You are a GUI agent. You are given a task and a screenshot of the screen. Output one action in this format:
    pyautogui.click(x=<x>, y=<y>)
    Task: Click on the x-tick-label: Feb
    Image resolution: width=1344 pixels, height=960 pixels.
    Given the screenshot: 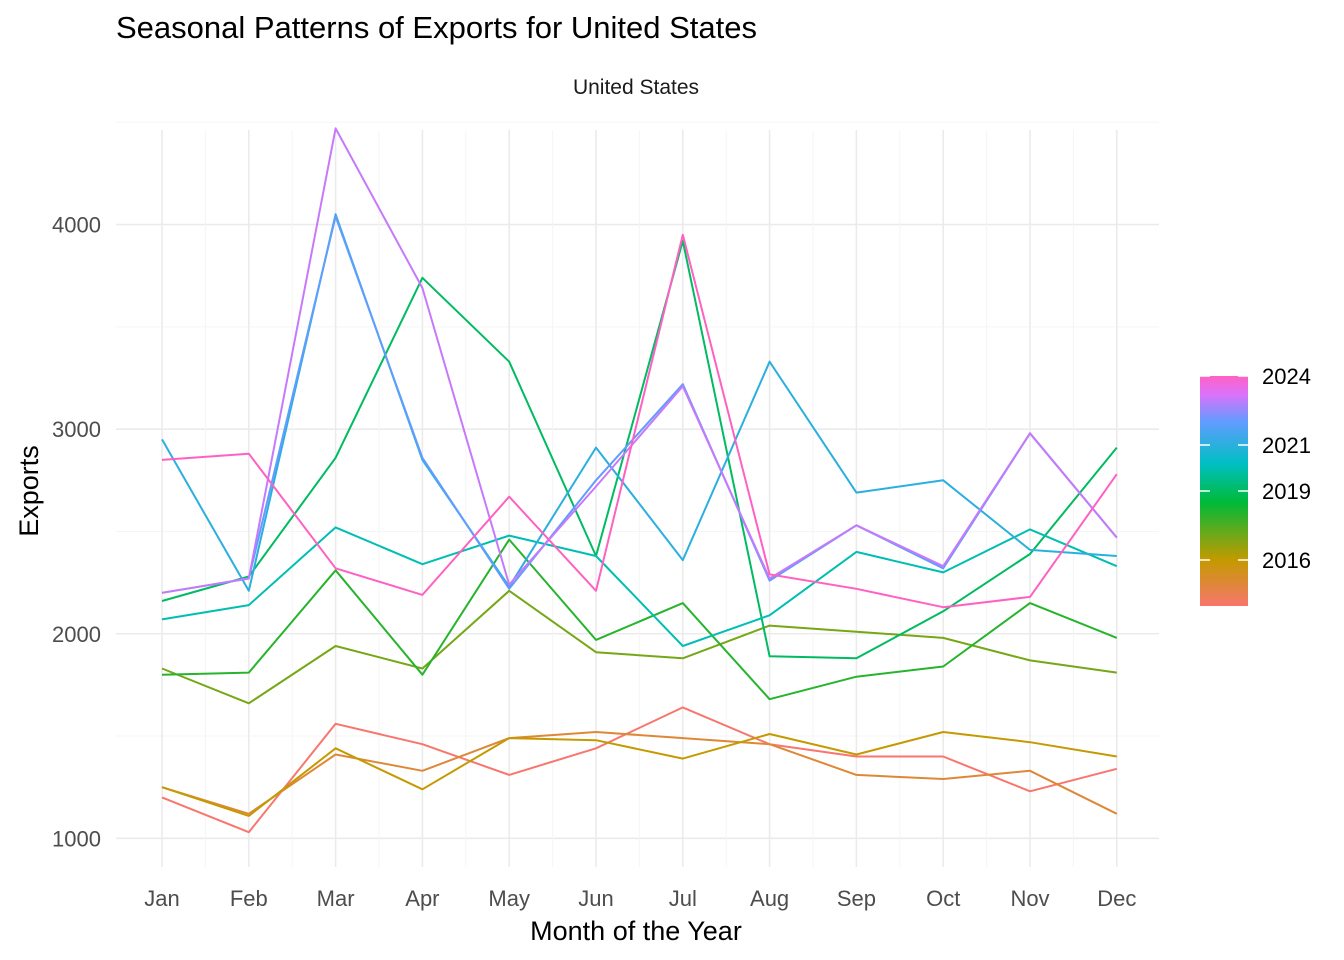 What is the action you would take?
    pyautogui.click(x=249, y=898)
    